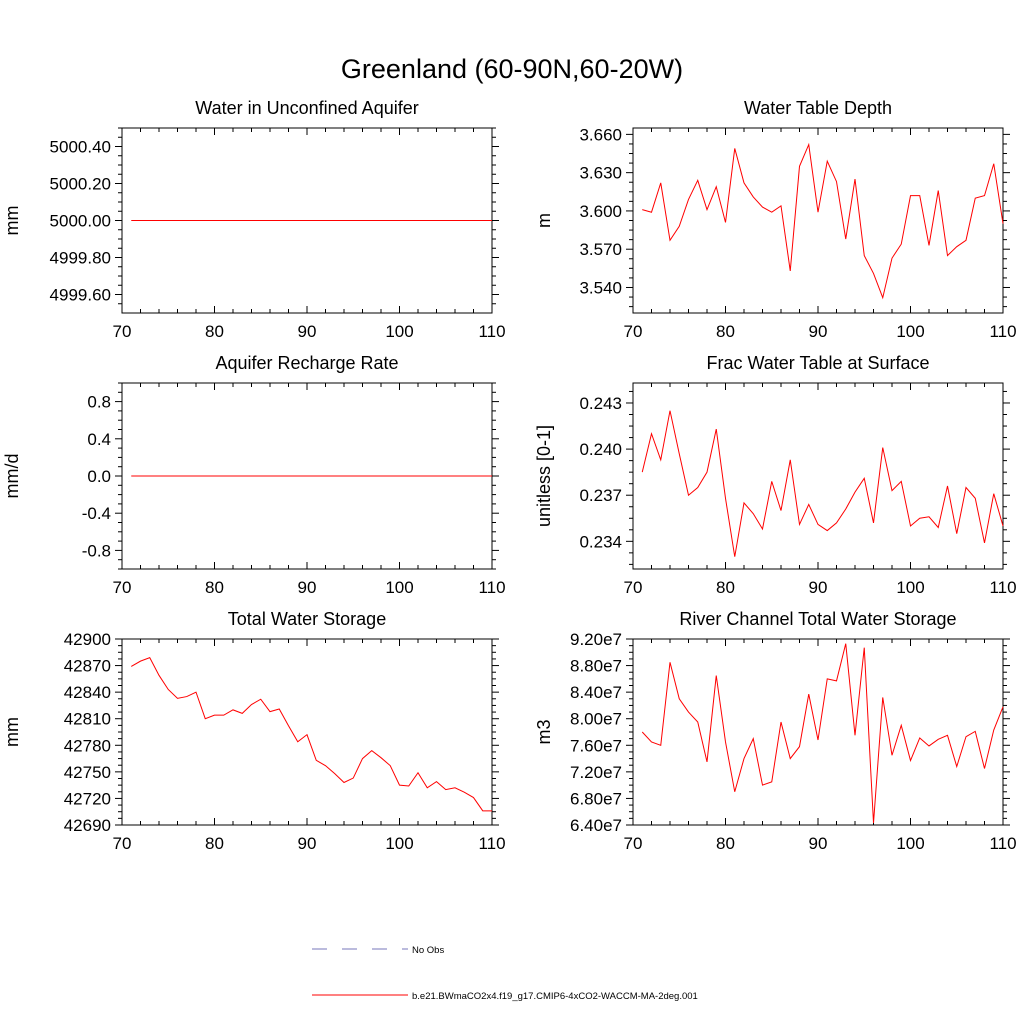  I want to click on y-tick-label: 42870, so click(87, 666).